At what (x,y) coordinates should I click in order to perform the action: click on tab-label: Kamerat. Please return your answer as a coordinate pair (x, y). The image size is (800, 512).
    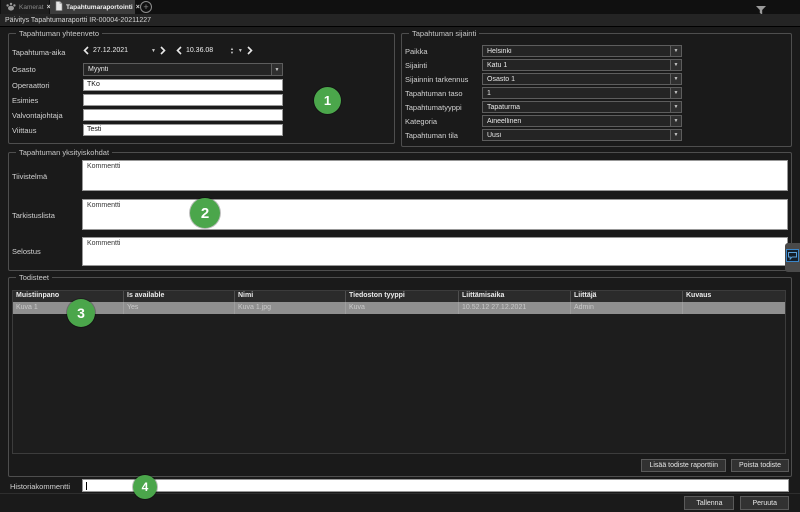
    Looking at the image, I should click on (31, 7).